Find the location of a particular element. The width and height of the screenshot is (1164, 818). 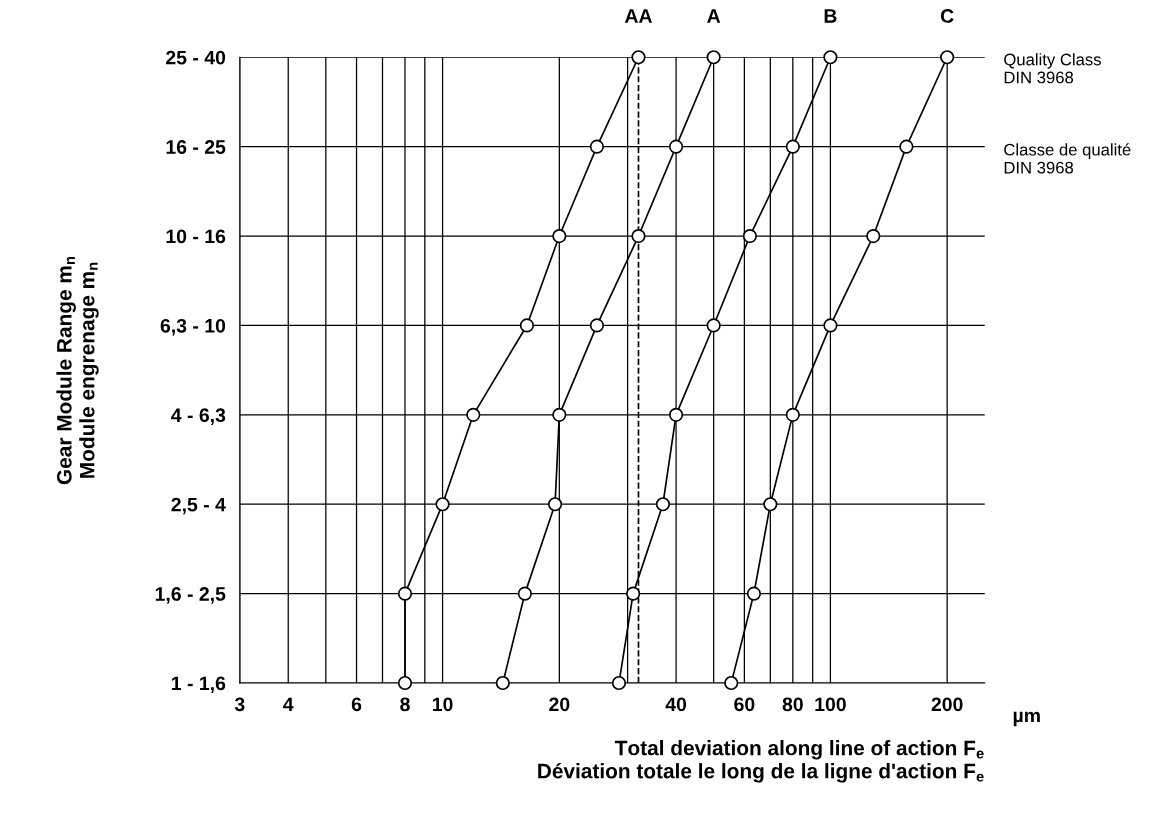

y-tick-label: 1,6 - 2,5 is located at coordinates (190, 595).